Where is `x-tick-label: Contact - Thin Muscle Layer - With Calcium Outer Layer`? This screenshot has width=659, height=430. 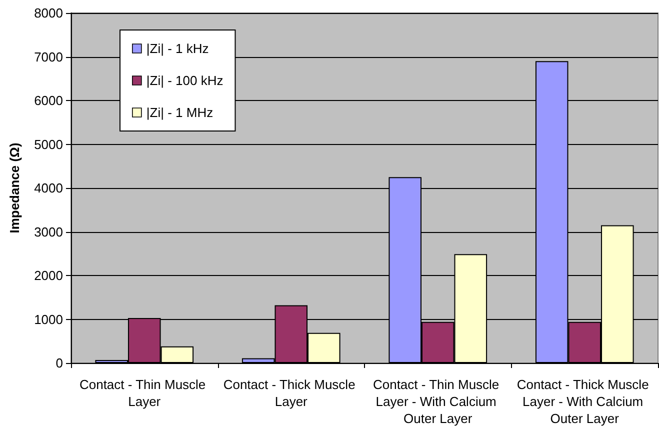
x-tick-label: Contact - Thin Muscle Layer - With Calcium Outer Layer is located at coordinates (437, 401).